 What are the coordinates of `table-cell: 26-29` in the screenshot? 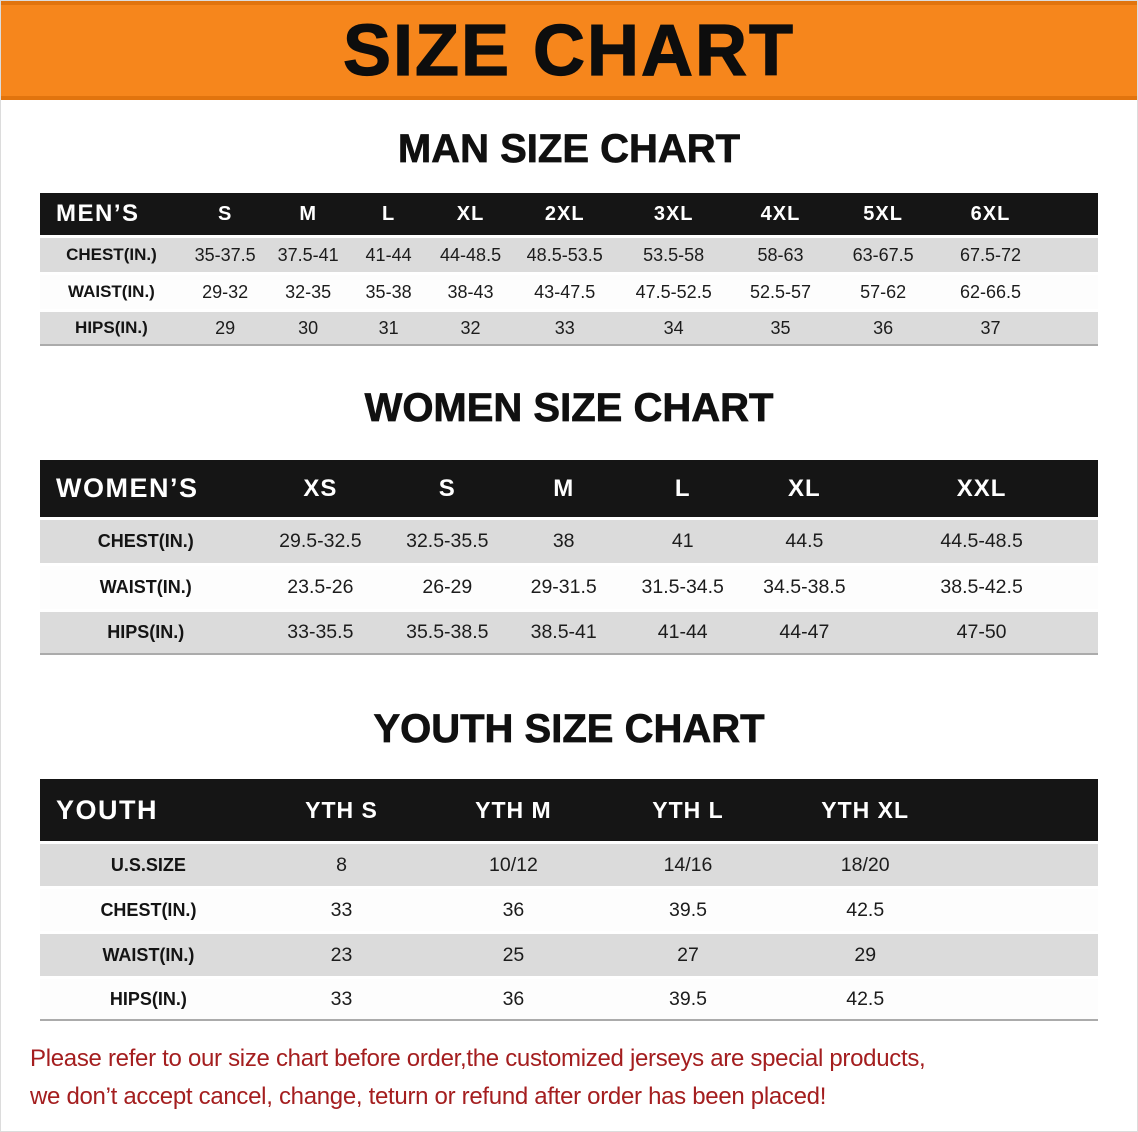 It's located at (447, 587).